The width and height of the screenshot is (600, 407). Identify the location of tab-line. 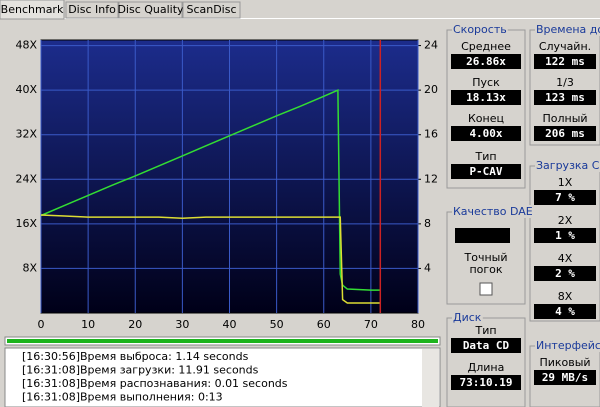
(300, 18).